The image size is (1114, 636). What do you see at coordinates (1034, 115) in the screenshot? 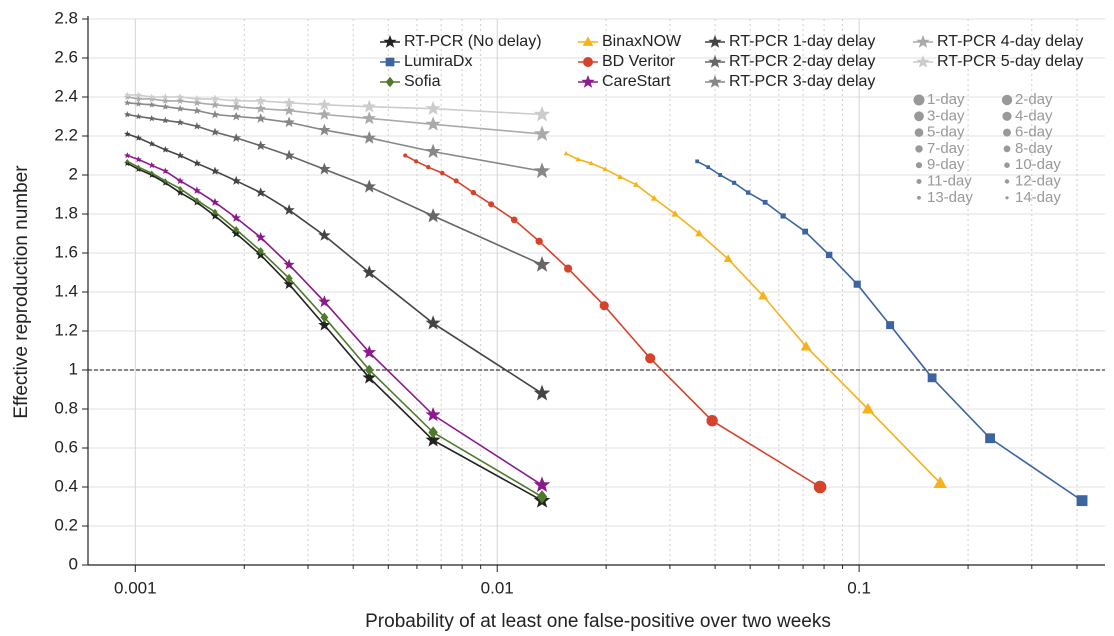
I see `size-legend-label: 4-day` at bounding box center [1034, 115].